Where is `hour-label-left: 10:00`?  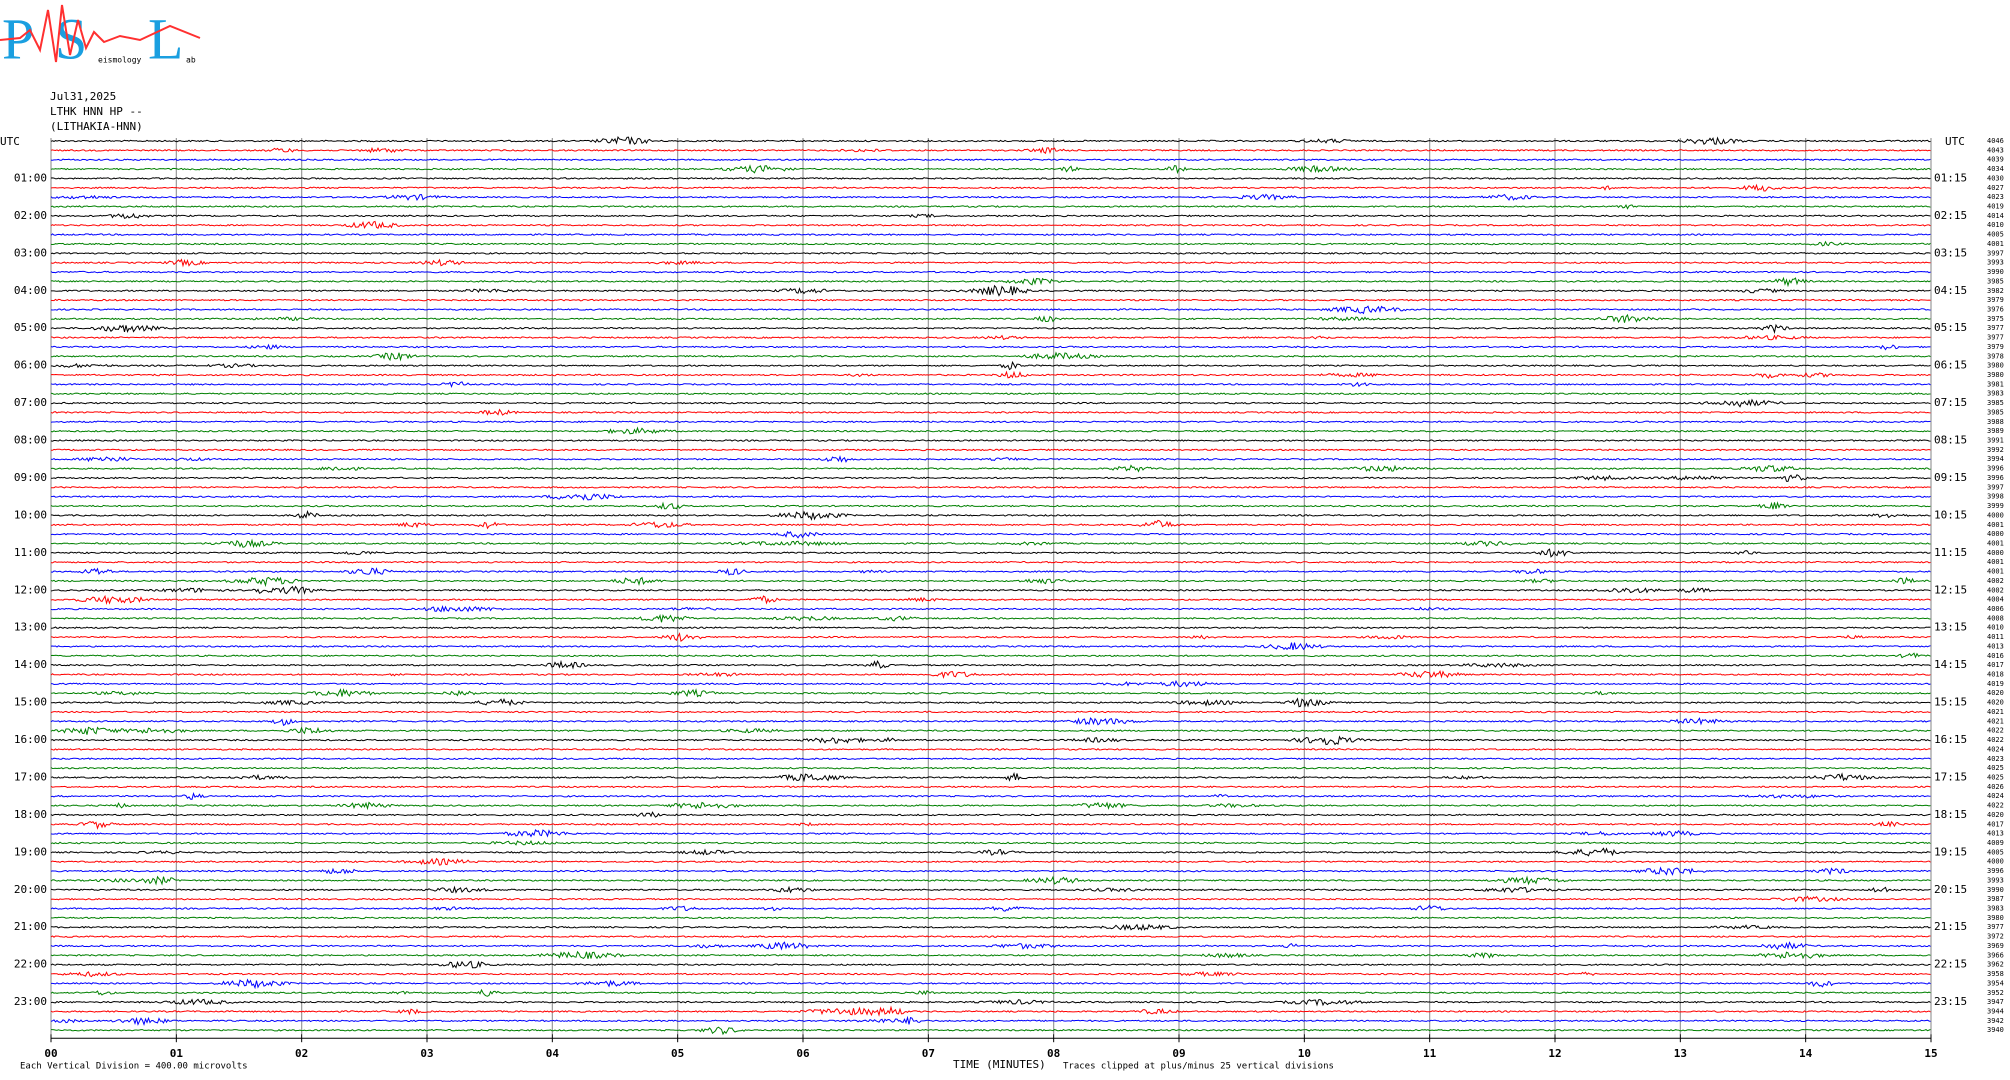 hour-label-left: 10:00 is located at coordinates (30, 514).